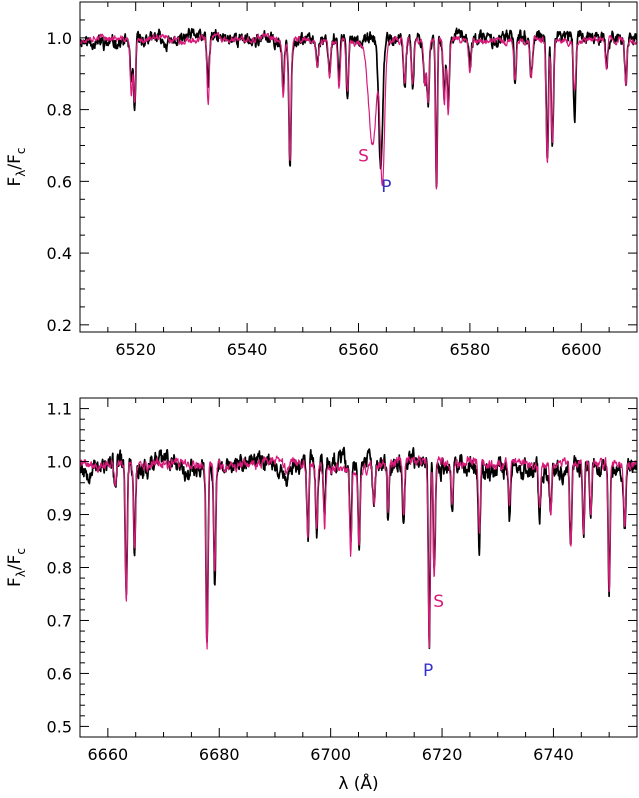 This screenshot has width=639, height=798. Describe the element at coordinates (107, 754) in the screenshot. I see `x-tick-label: 6660` at that location.